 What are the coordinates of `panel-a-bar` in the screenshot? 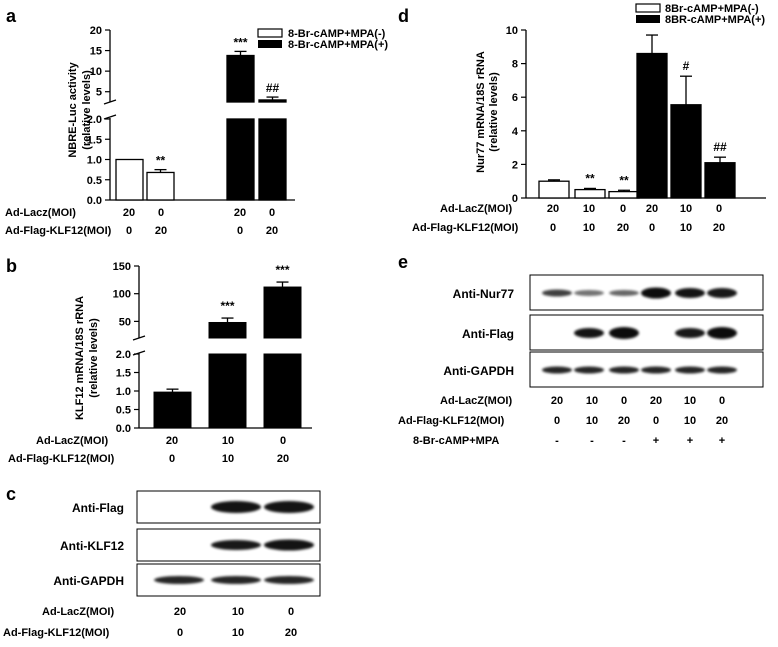 It's located at (160, 186).